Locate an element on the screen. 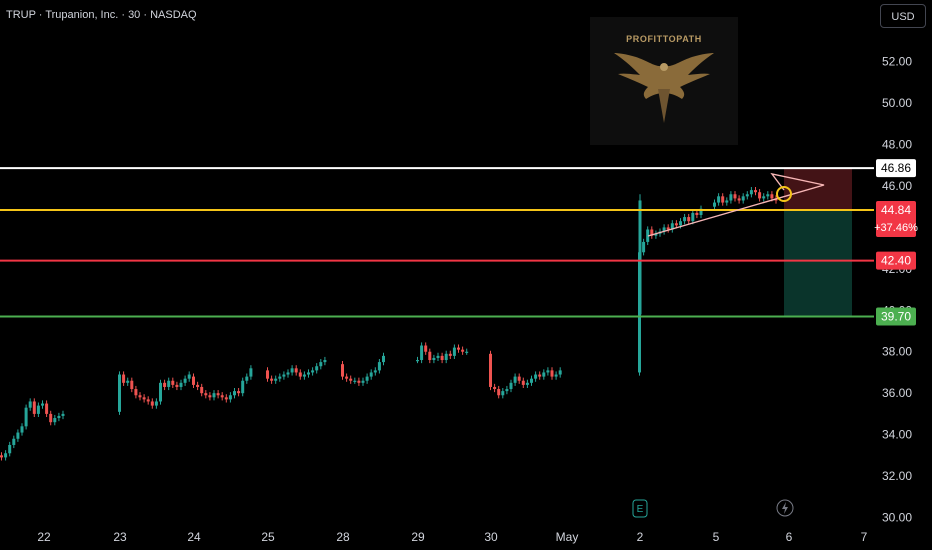  x-tick-label: 29 is located at coordinates (418, 537).